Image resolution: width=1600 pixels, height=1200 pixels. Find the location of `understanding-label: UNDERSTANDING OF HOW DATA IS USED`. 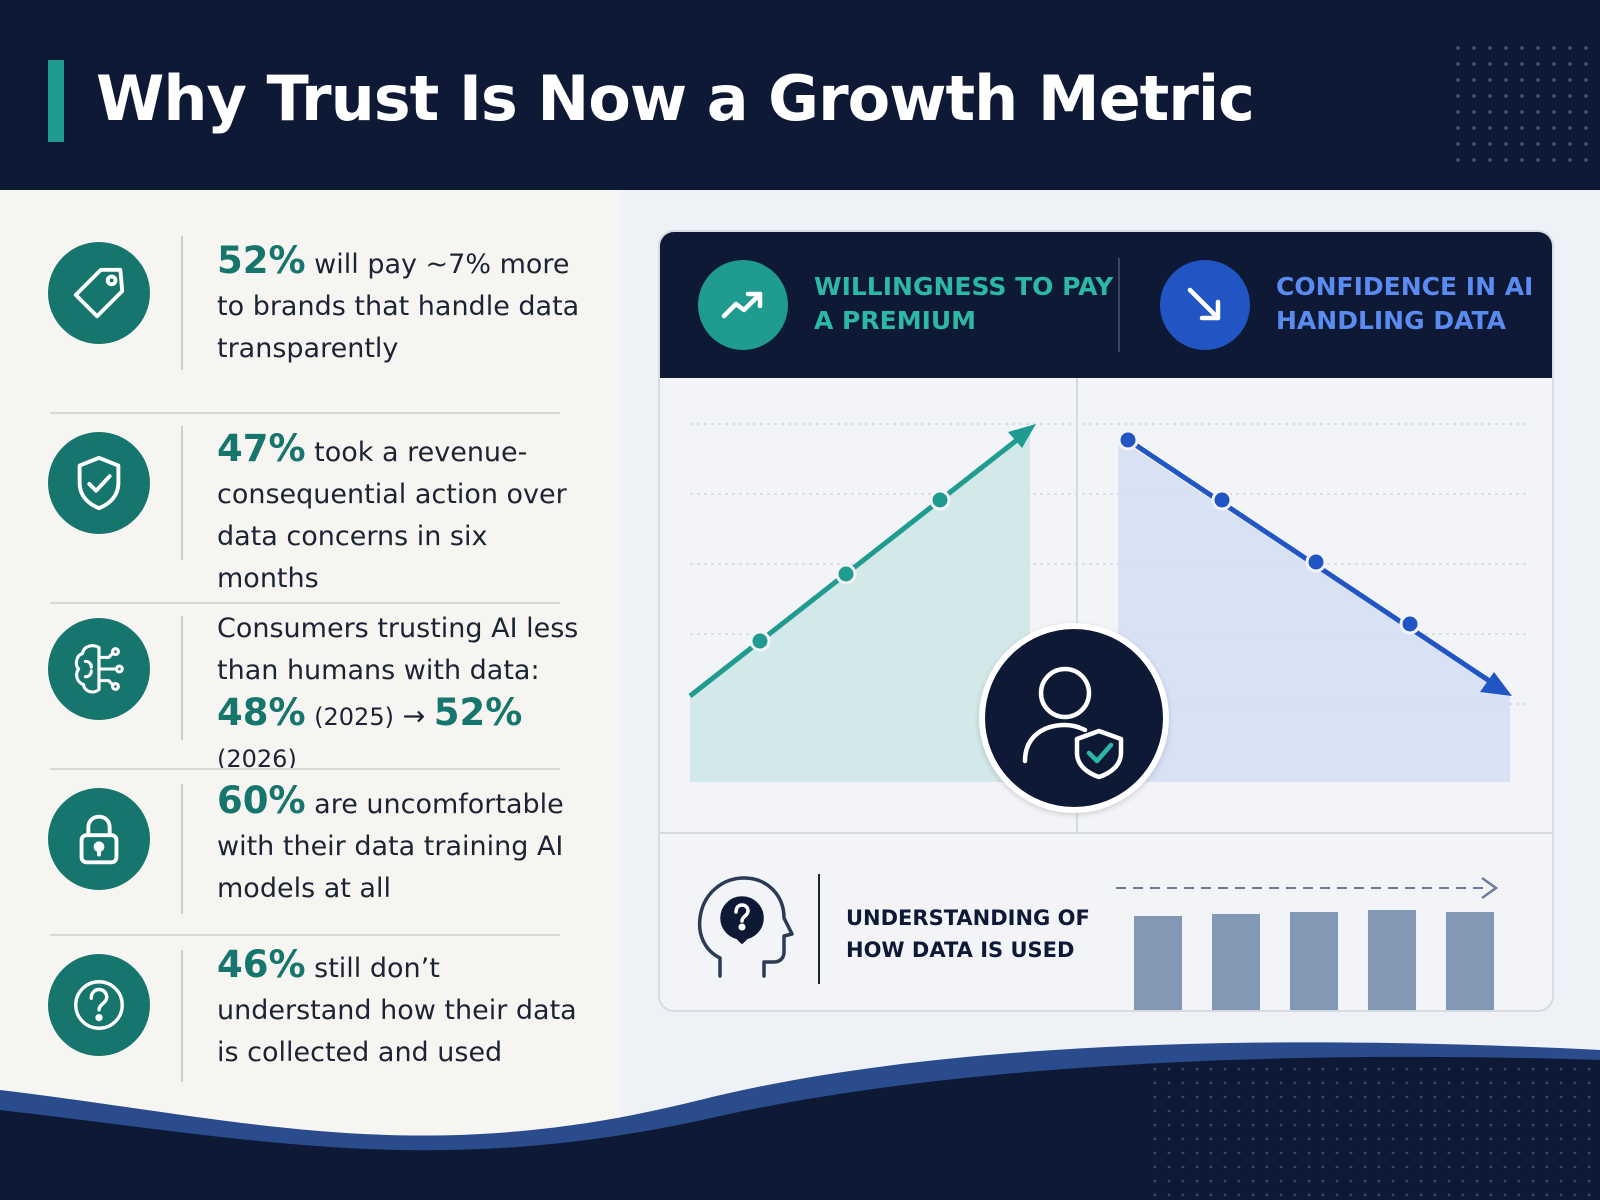

understanding-label: UNDERSTANDING OF HOW DATA IS USED is located at coordinates (968, 934).